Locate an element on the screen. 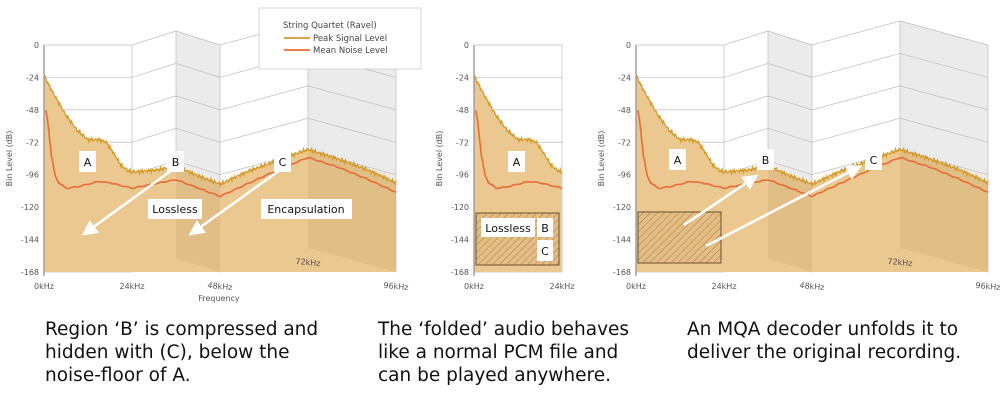 The height and width of the screenshot is (401, 1000). legend-peak-label: Peak Signal Level is located at coordinates (350, 39).